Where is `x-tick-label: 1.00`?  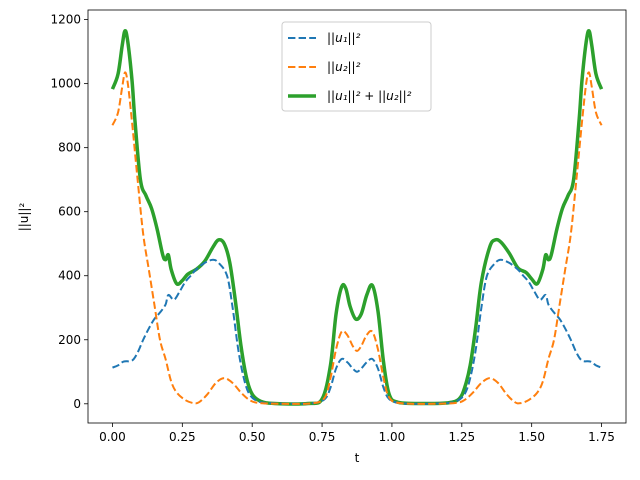 x-tick-label: 1.00 is located at coordinates (392, 437).